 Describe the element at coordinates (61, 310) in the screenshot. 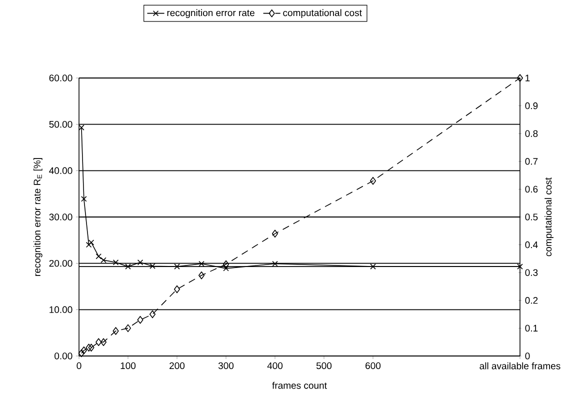

I see `y-tick-label: 10.00` at that location.